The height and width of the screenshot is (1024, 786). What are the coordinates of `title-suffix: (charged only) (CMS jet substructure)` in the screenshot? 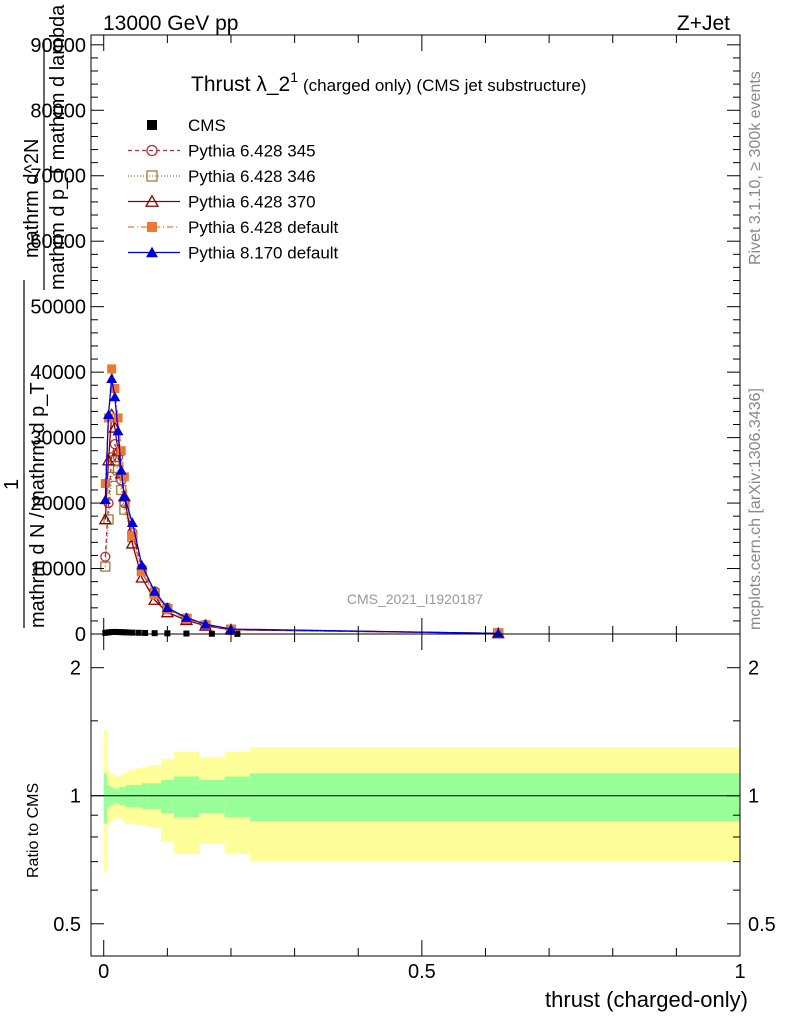 It's located at (444, 85).